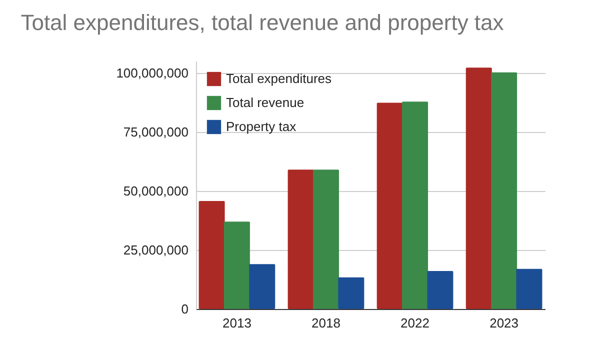 Image resolution: width=600 pixels, height=342 pixels. Describe the element at coordinates (279, 78) in the screenshot. I see `legend-label: Total expenditures` at that location.